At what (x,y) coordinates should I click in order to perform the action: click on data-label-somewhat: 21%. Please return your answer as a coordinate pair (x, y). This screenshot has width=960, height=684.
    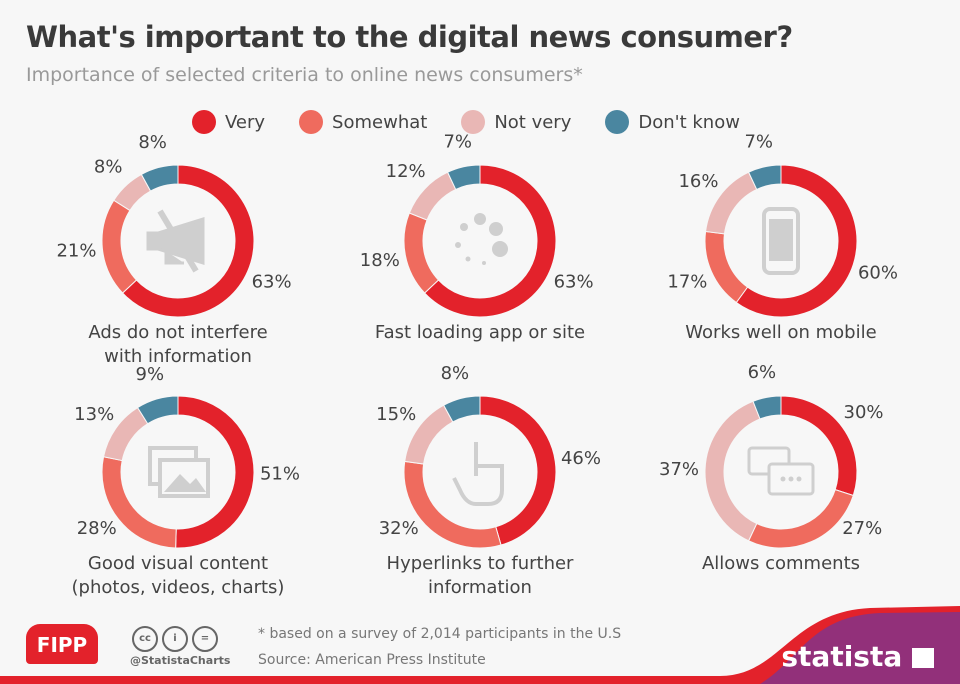
    Looking at the image, I should click on (76, 251).